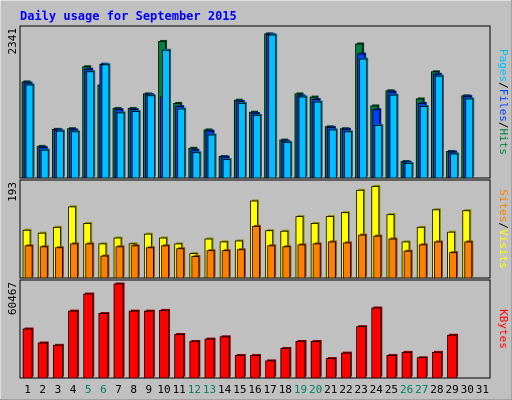 The width and height of the screenshot is (512, 400). What do you see at coordinates (270, 389) in the screenshot?
I see `x-tick-label: 17` at bounding box center [270, 389].